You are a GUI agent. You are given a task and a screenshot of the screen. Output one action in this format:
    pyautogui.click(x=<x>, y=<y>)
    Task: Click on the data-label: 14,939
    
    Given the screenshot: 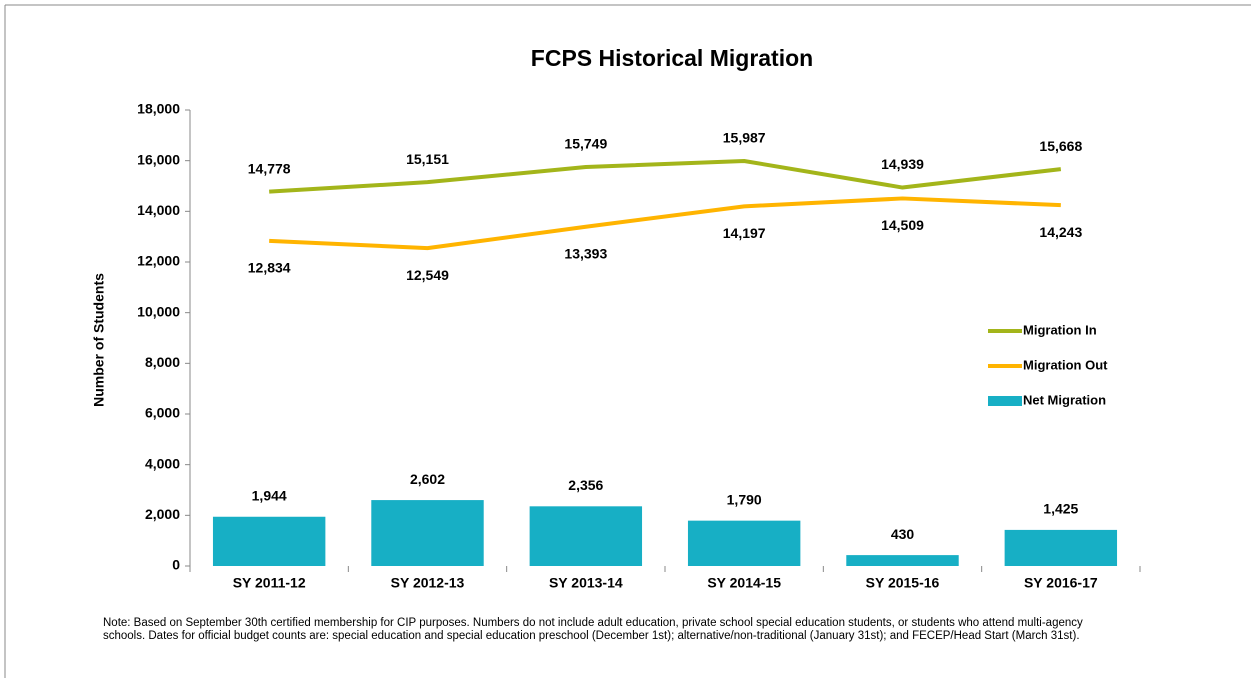 What is the action you would take?
    pyautogui.click(x=902, y=164)
    